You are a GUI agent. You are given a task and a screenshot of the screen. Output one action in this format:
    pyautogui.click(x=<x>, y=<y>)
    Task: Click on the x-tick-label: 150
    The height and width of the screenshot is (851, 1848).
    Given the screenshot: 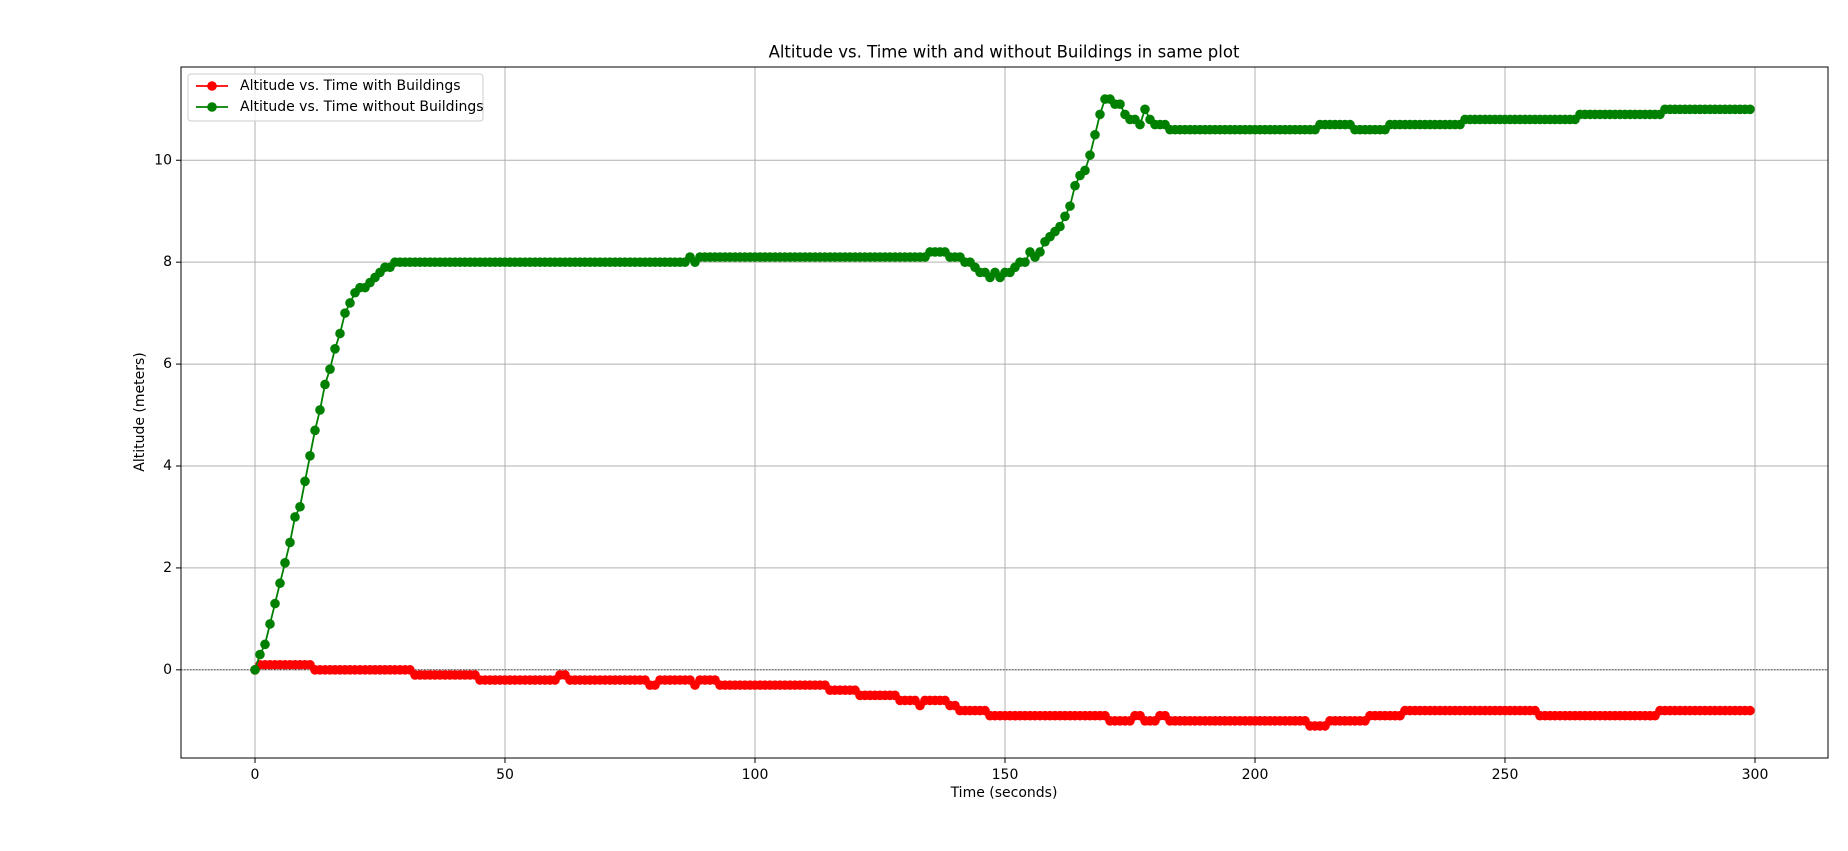 What is the action you would take?
    pyautogui.click(x=1005, y=775)
    